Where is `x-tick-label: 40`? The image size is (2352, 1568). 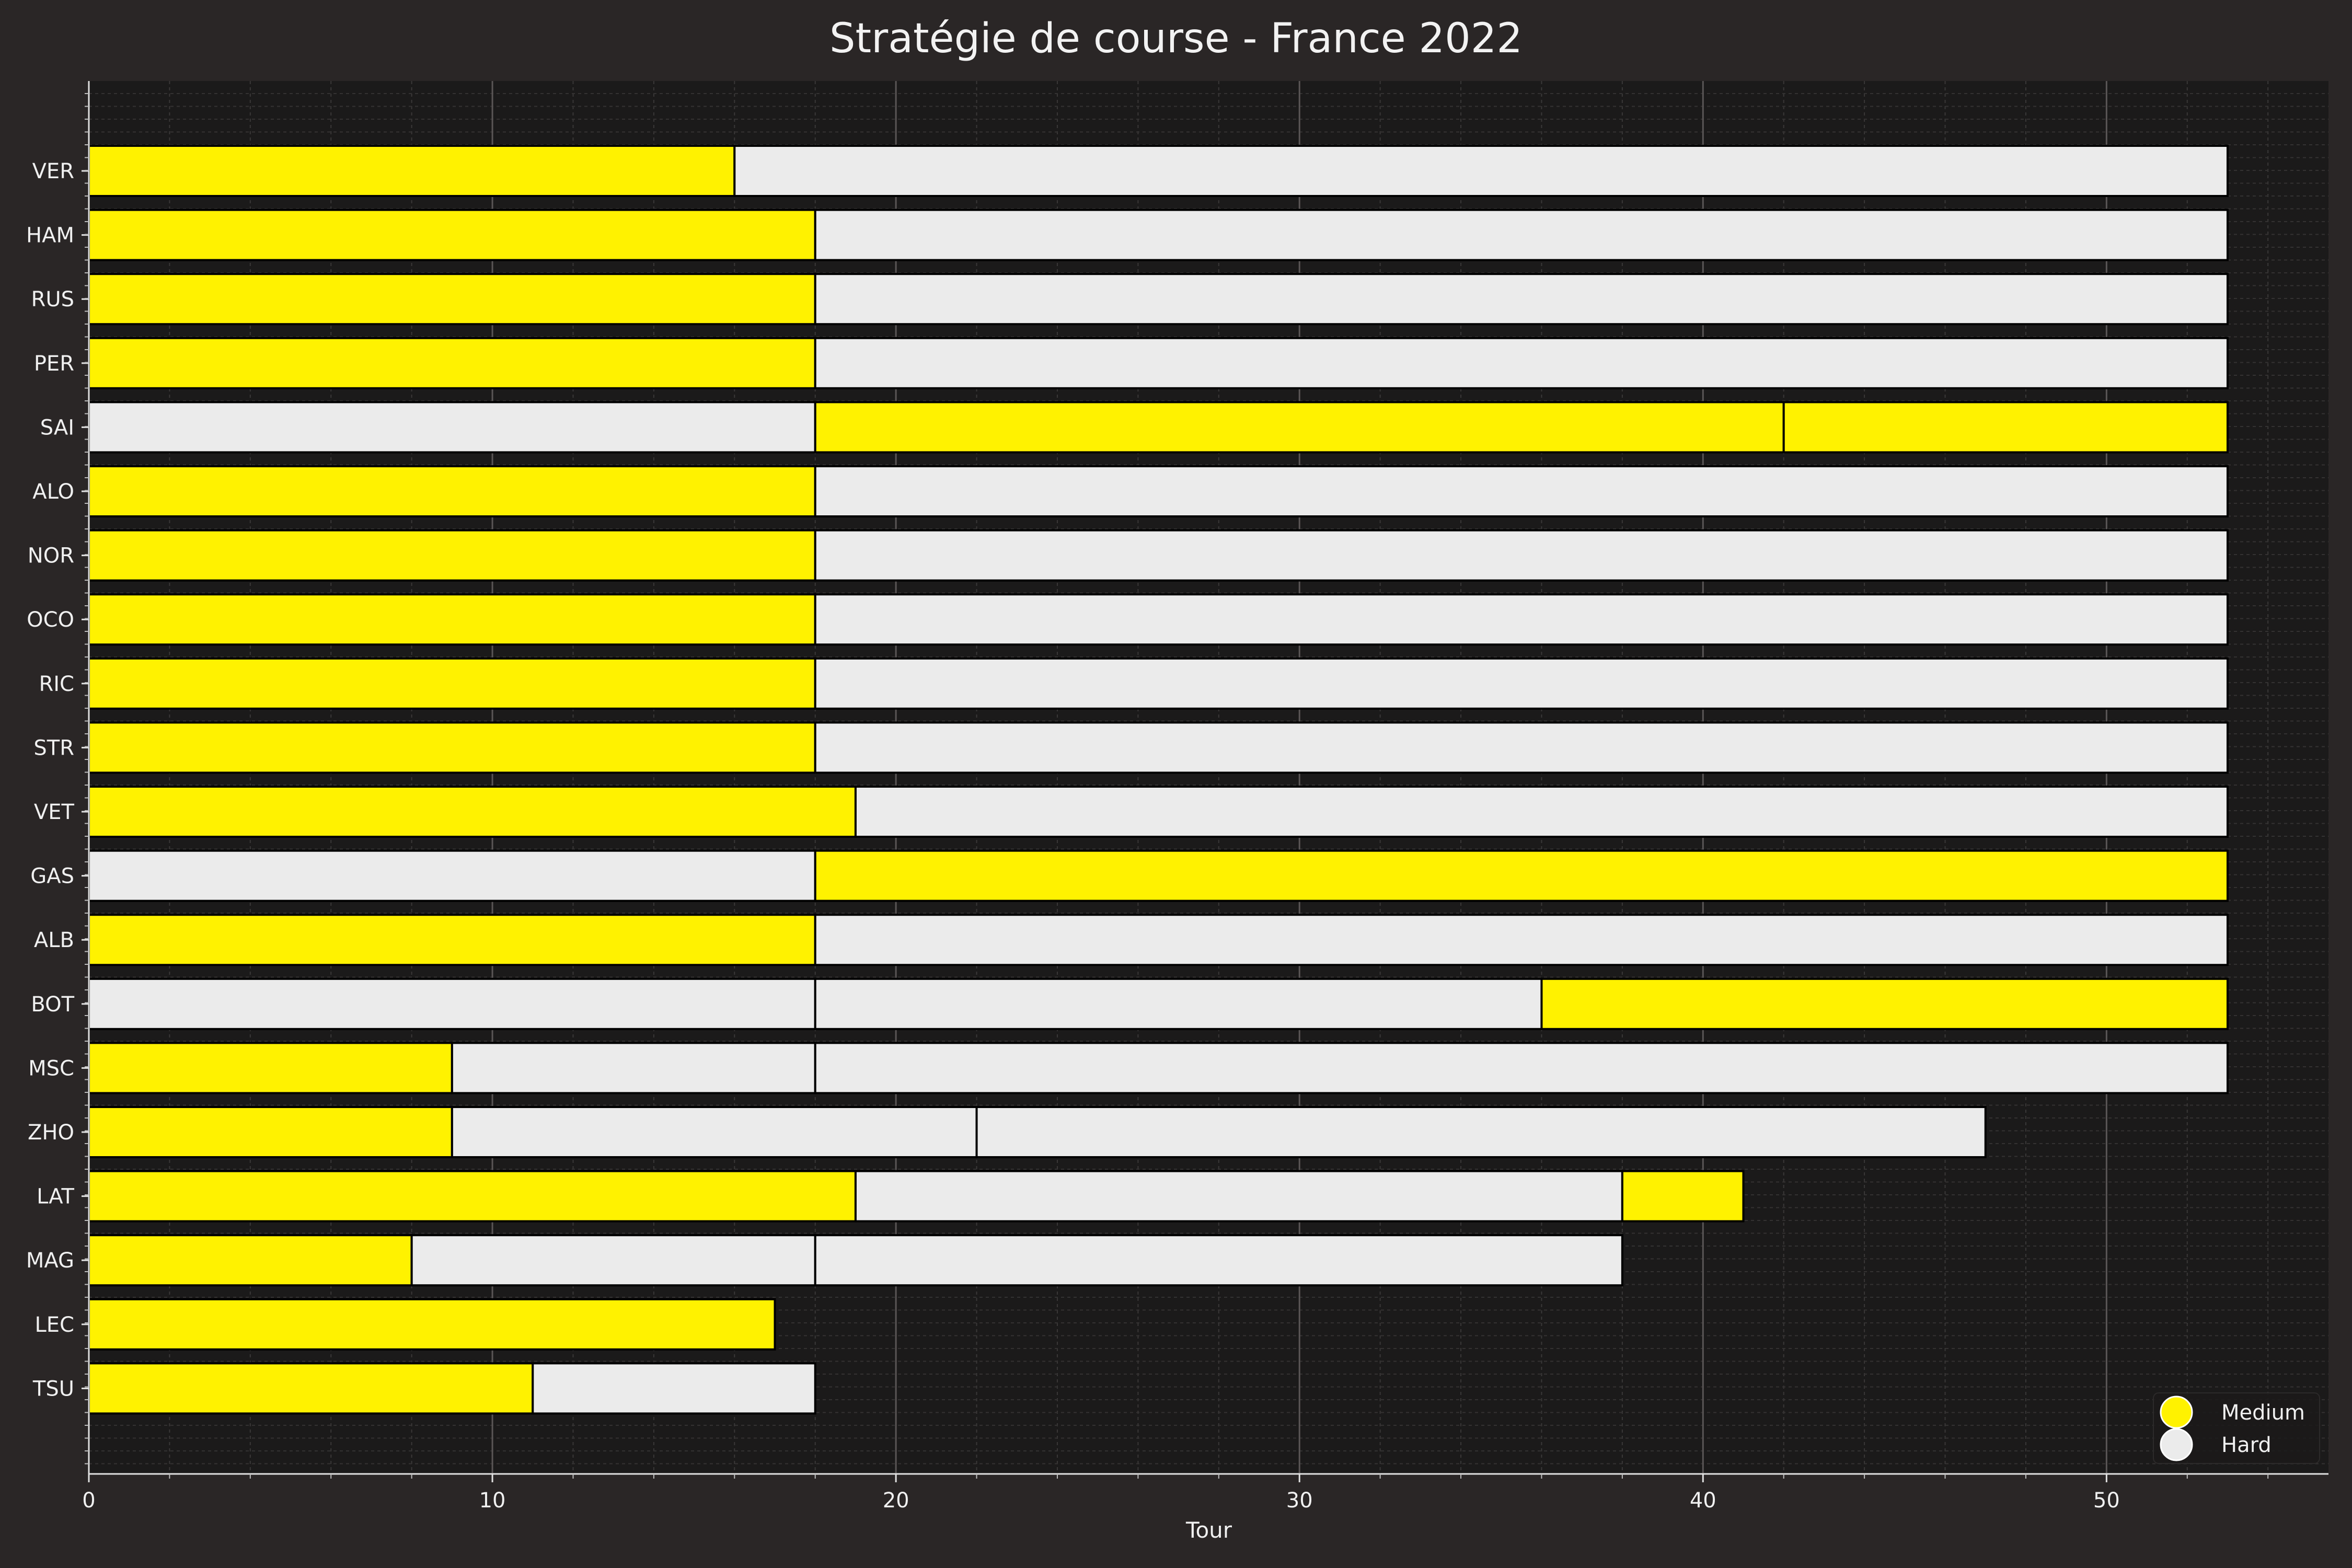
x-tick-label: 40 is located at coordinates (1703, 1501).